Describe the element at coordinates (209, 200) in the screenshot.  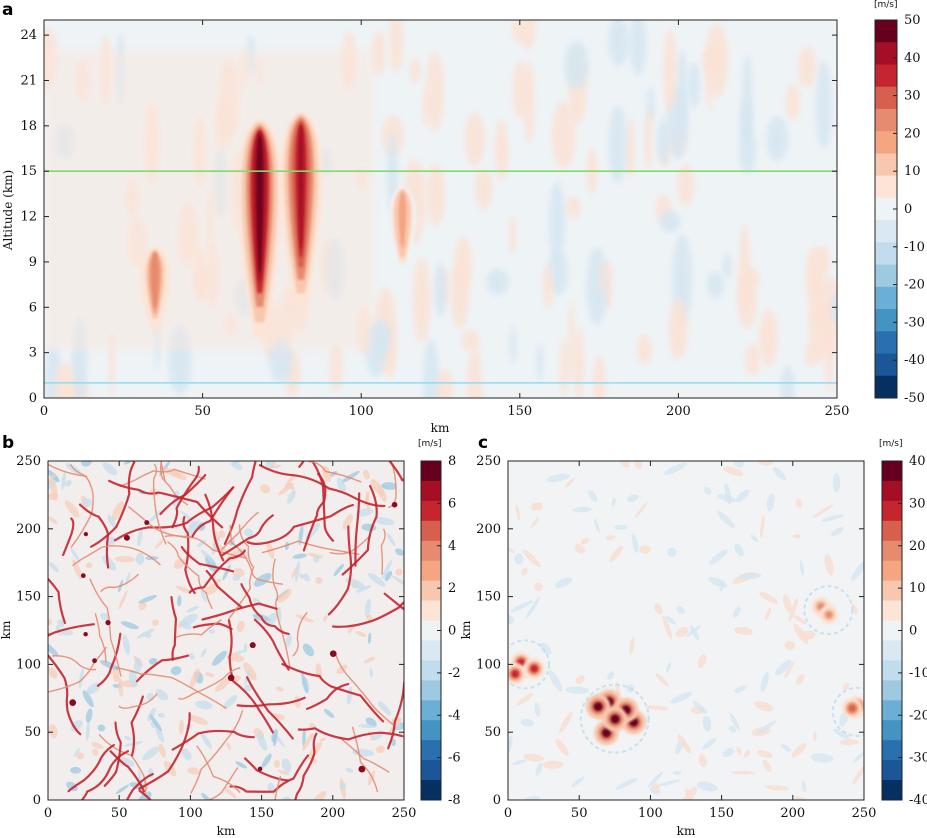
I see `panel-a-warm-wash` at that location.